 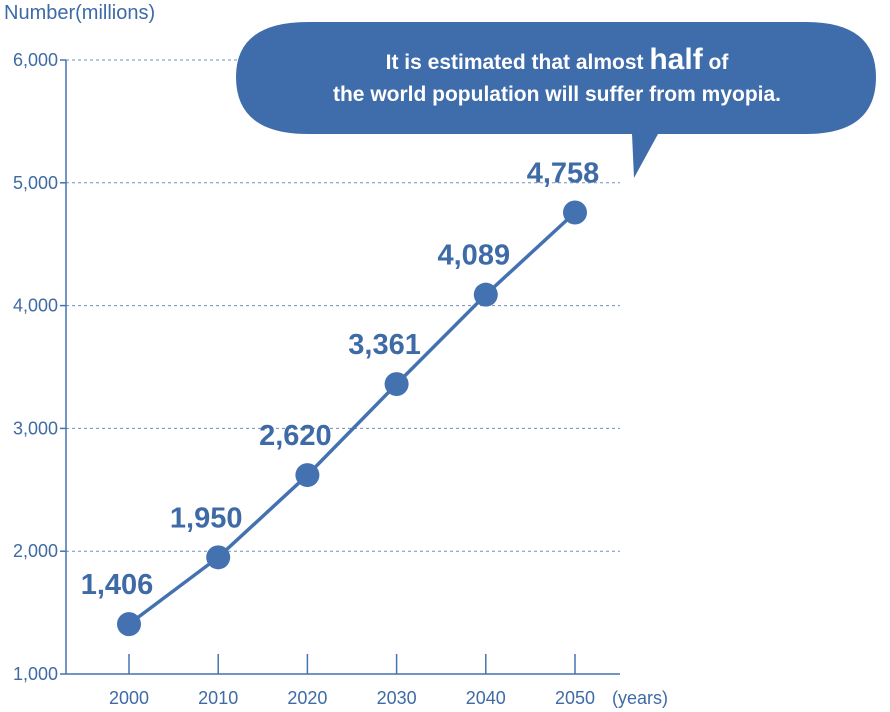 I want to click on data-label: 3,361, so click(x=384, y=345).